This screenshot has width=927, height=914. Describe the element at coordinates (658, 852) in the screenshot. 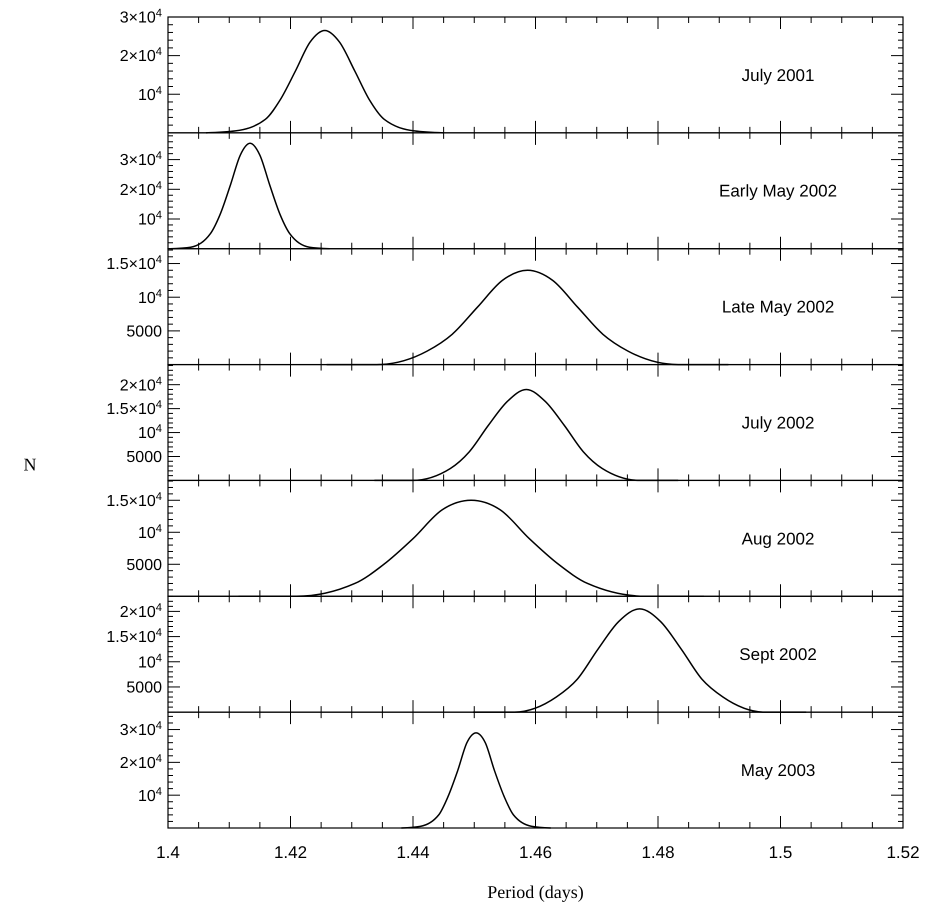

I see `x-tick-label: 1.48` at that location.